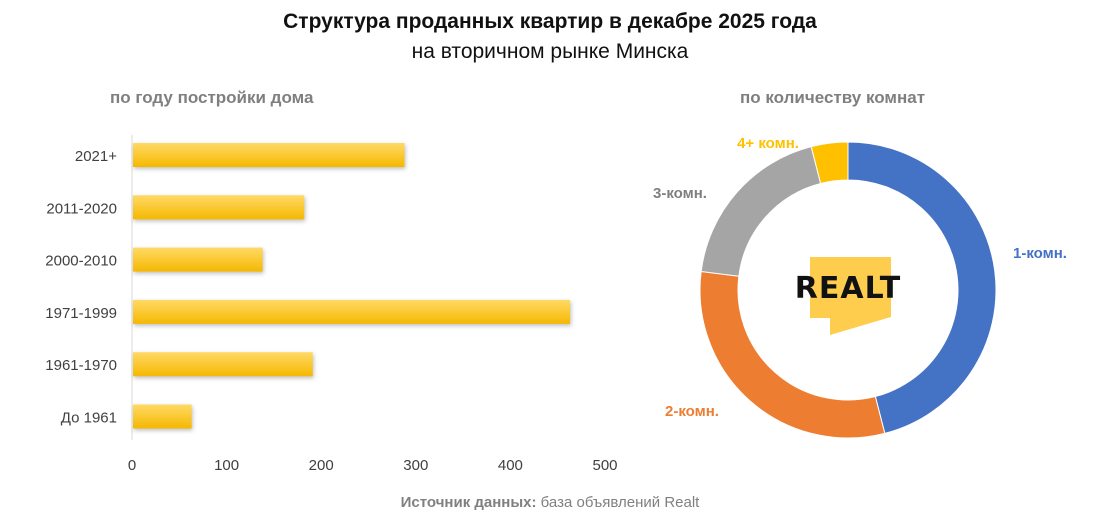 Image resolution: width=1100 pixels, height=530 pixels. I want to click on donut-chart-title: по количеству комнат, so click(833, 97).